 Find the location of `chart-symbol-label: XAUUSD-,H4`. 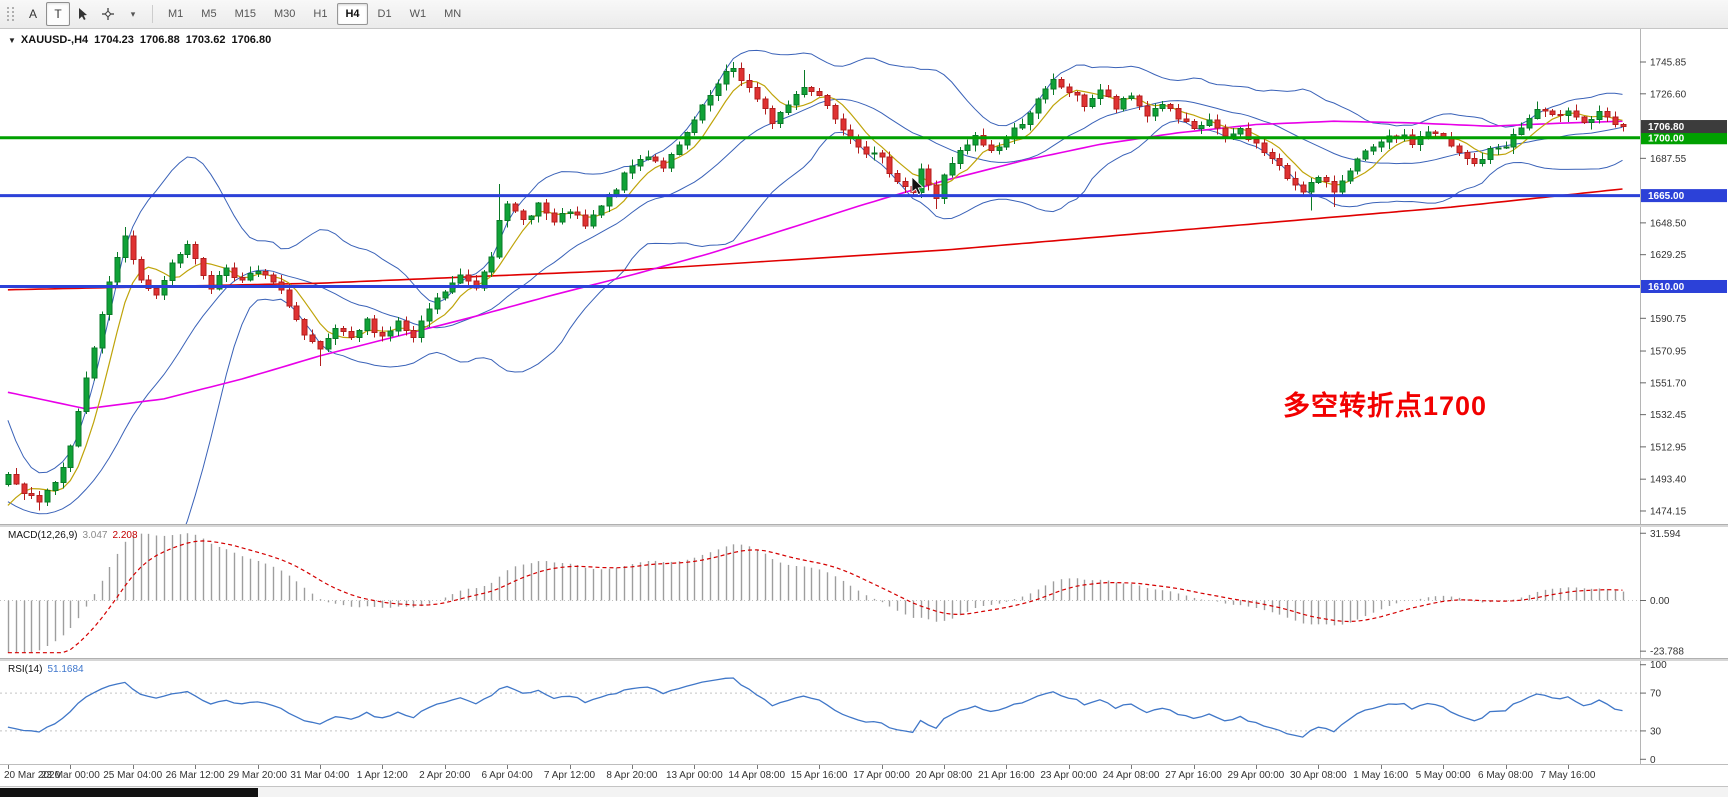

chart-symbol-label: XAUUSD-,H4 is located at coordinates (54, 40).